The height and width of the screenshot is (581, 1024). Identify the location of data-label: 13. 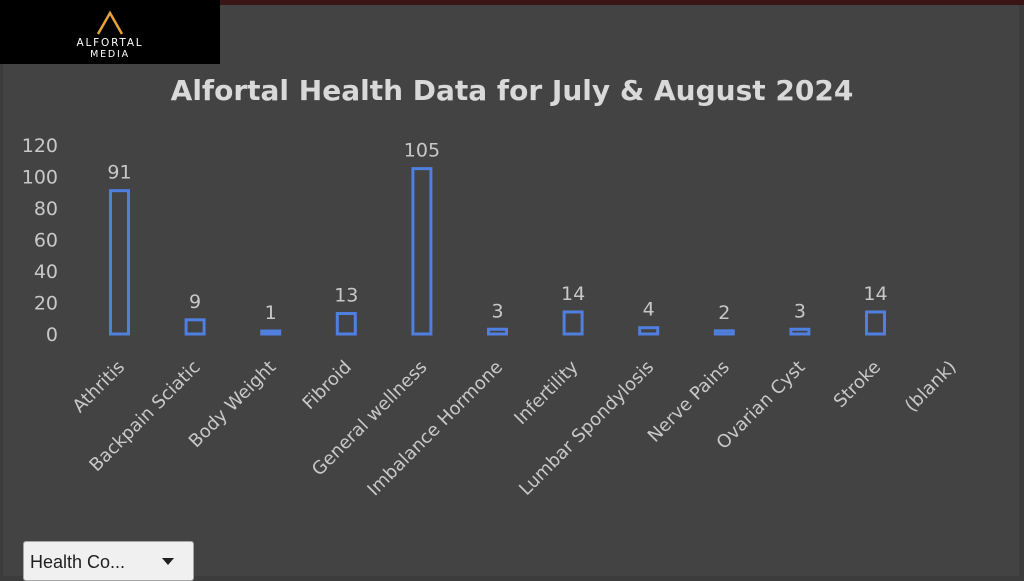
(346, 296).